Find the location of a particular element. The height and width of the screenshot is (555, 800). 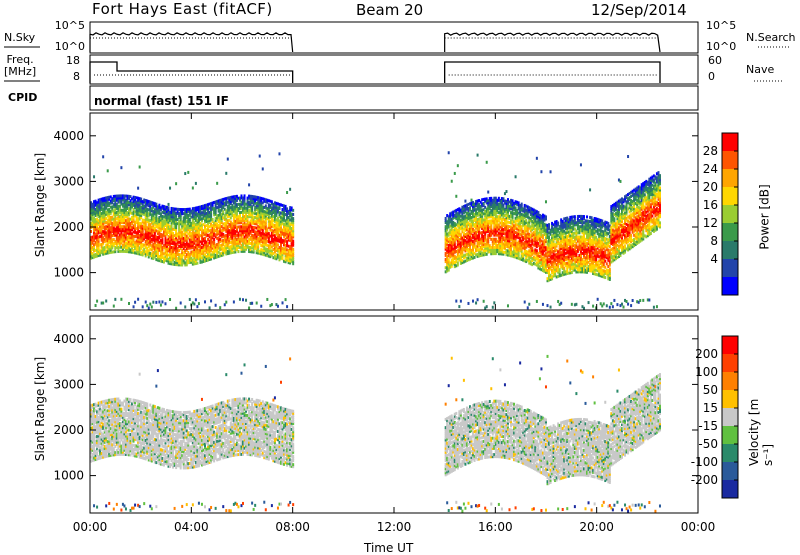

time-tick-label: 20:00 is located at coordinates (596, 527).